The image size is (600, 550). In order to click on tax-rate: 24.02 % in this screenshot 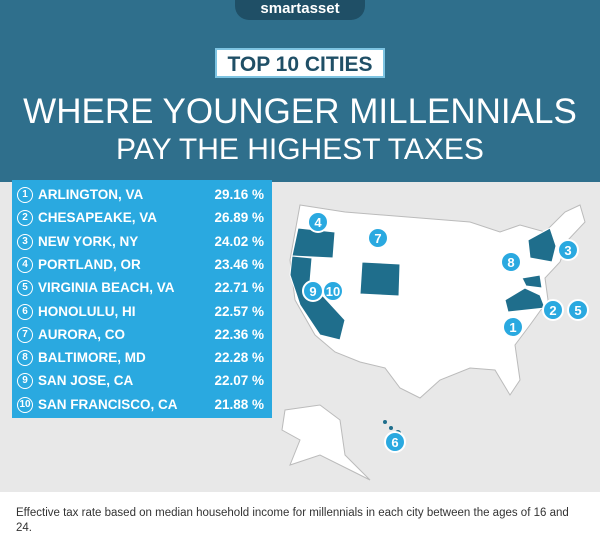, I will do `click(239, 241)`.